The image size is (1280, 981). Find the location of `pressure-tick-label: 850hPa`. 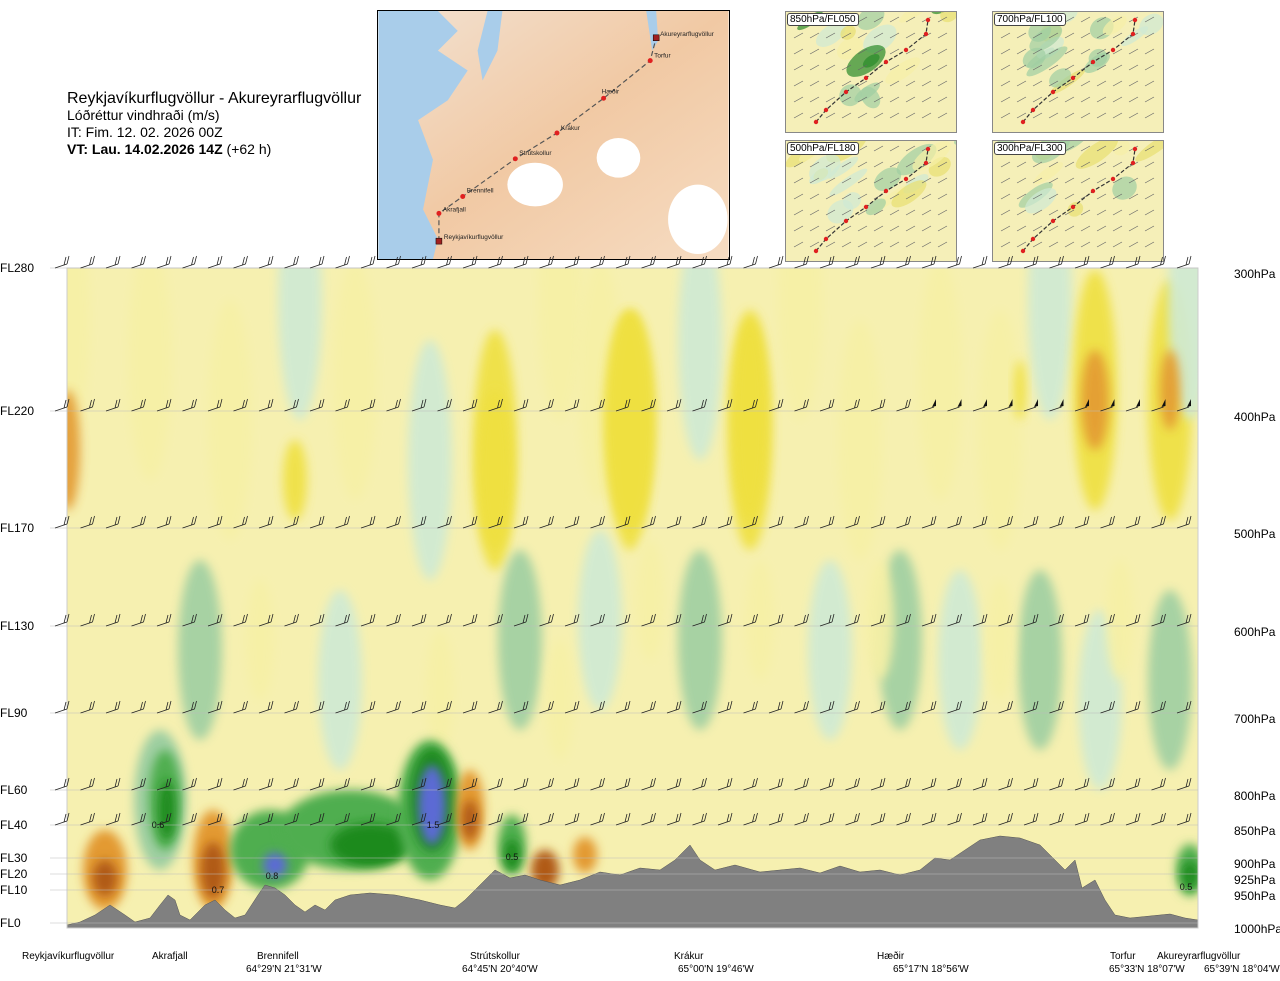

pressure-tick-label: 850hPa is located at coordinates (1255, 831).